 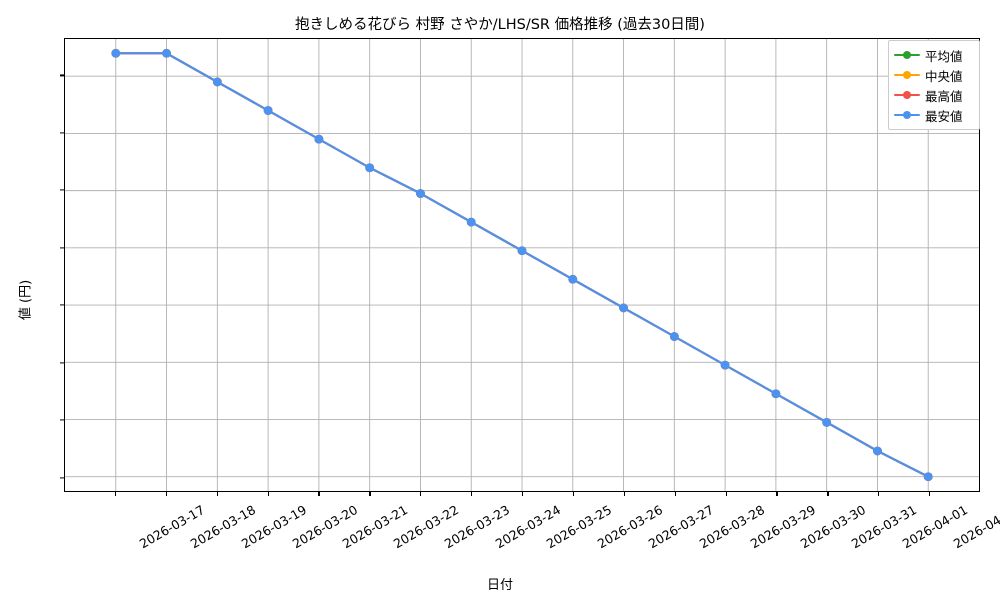 What do you see at coordinates (944, 56) in the screenshot?
I see `legend-label: 平均値` at bounding box center [944, 56].